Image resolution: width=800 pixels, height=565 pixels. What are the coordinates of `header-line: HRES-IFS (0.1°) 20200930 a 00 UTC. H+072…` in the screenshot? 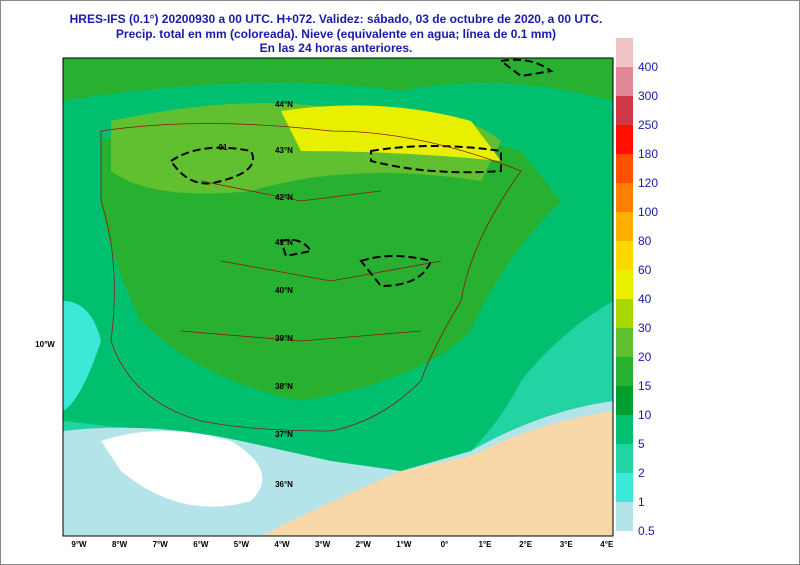 It's located at (336, 19).